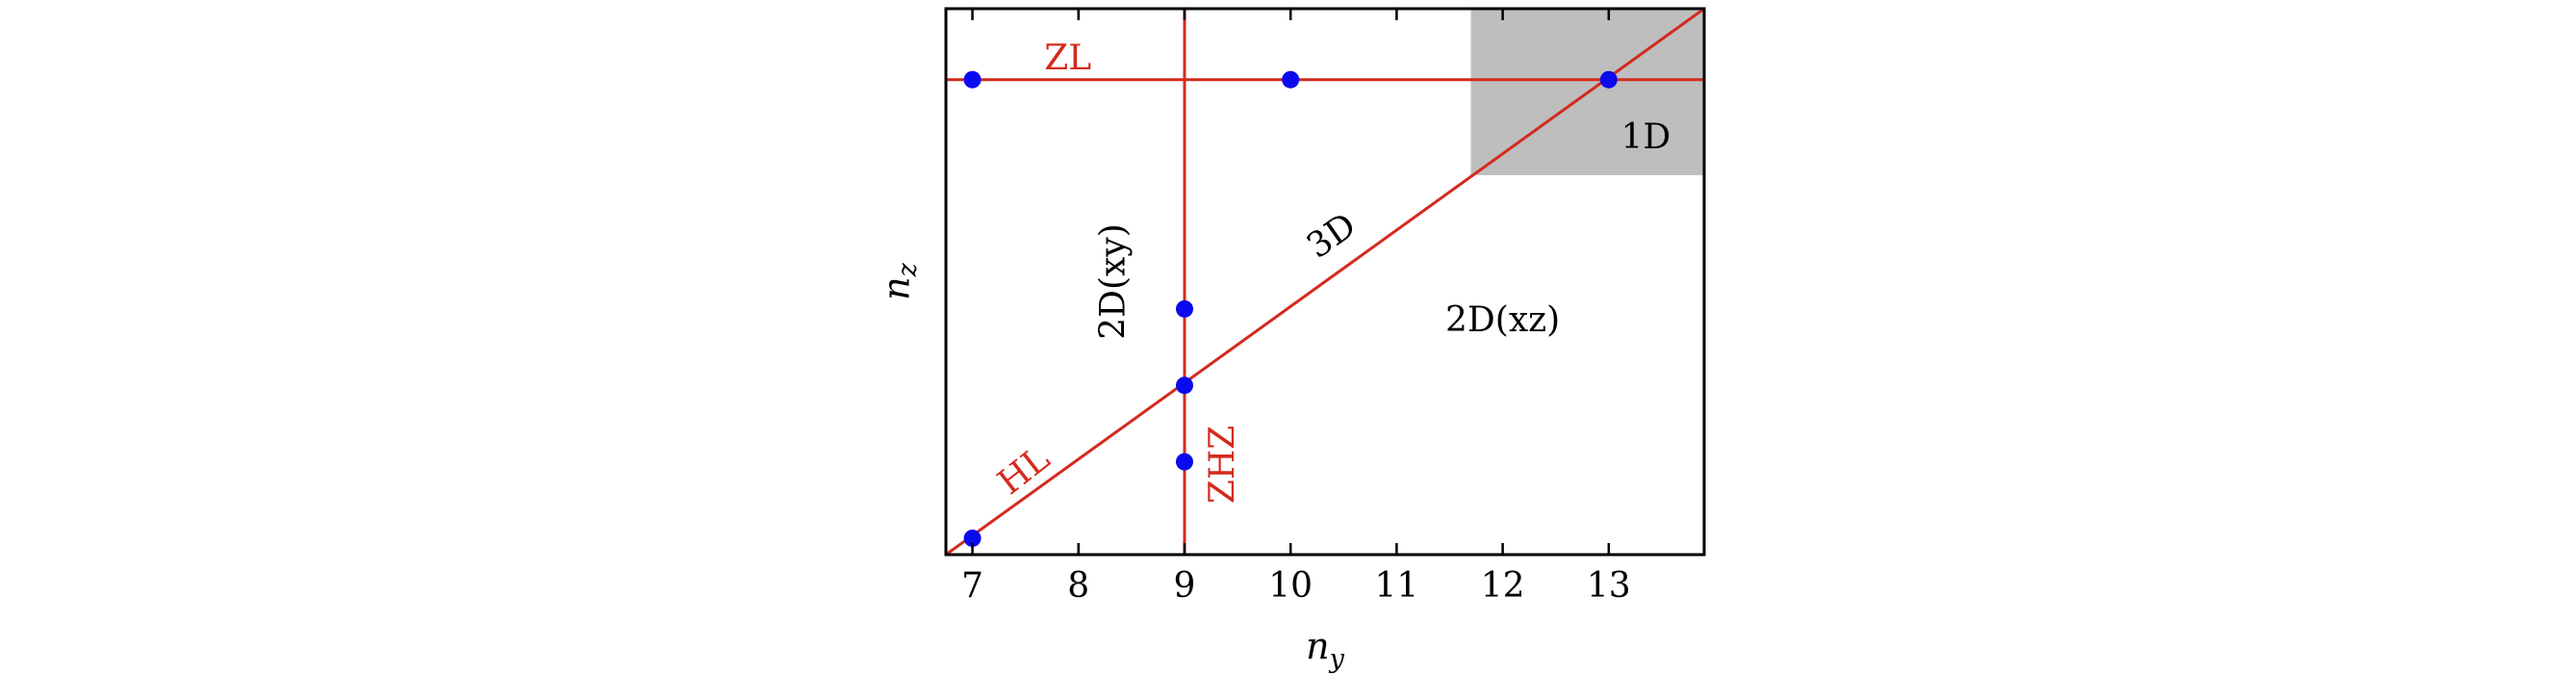 Image resolution: width=2576 pixels, height=675 pixels. Describe the element at coordinates (1503, 586) in the screenshot. I see `x-tick-label: 12` at that location.